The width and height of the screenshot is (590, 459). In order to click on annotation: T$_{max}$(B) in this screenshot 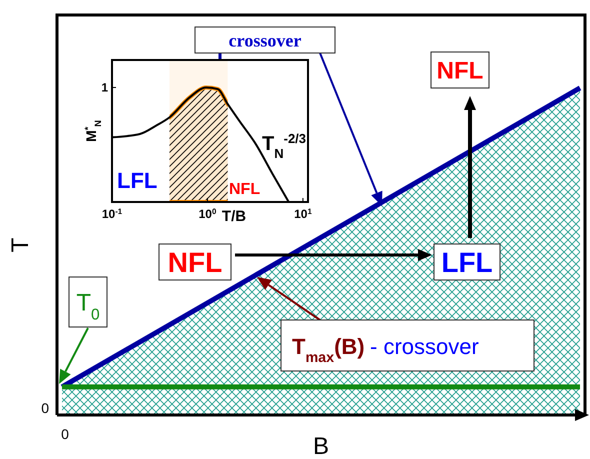, I will do `click(328, 350)`.